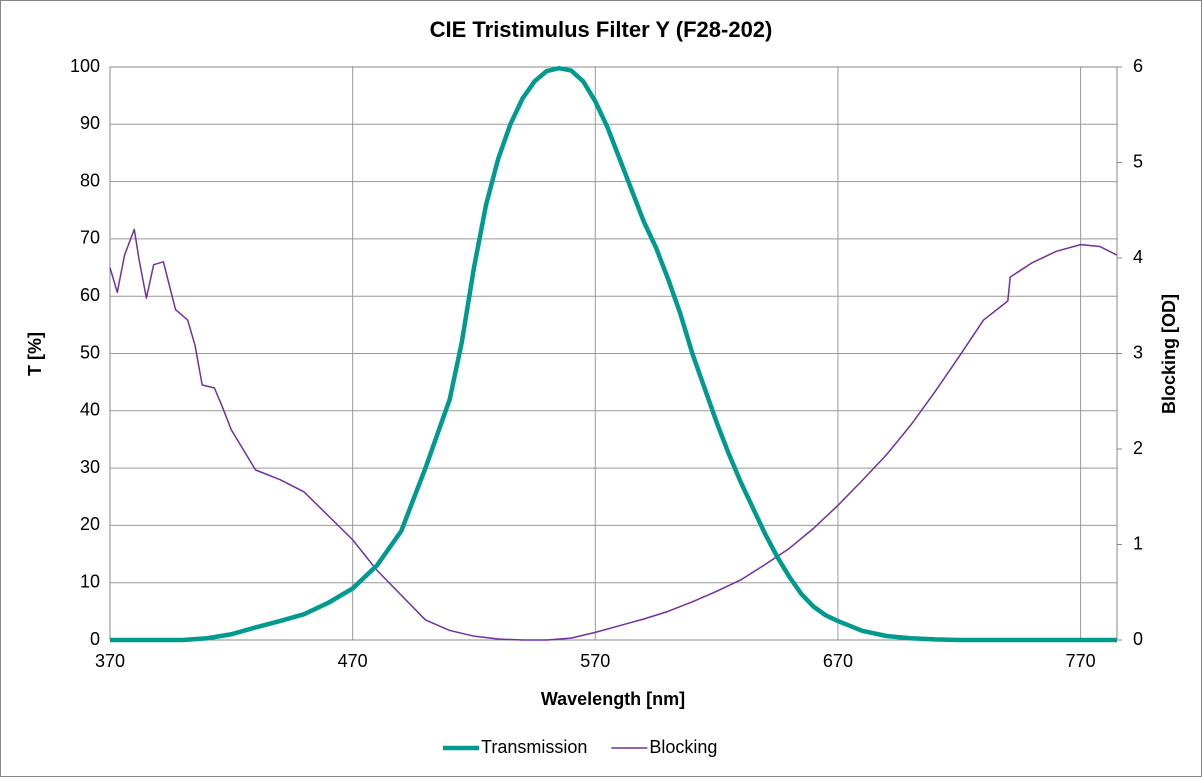  What do you see at coordinates (613, 699) in the screenshot?
I see `x-axis-label: Wavelength [nm]` at bounding box center [613, 699].